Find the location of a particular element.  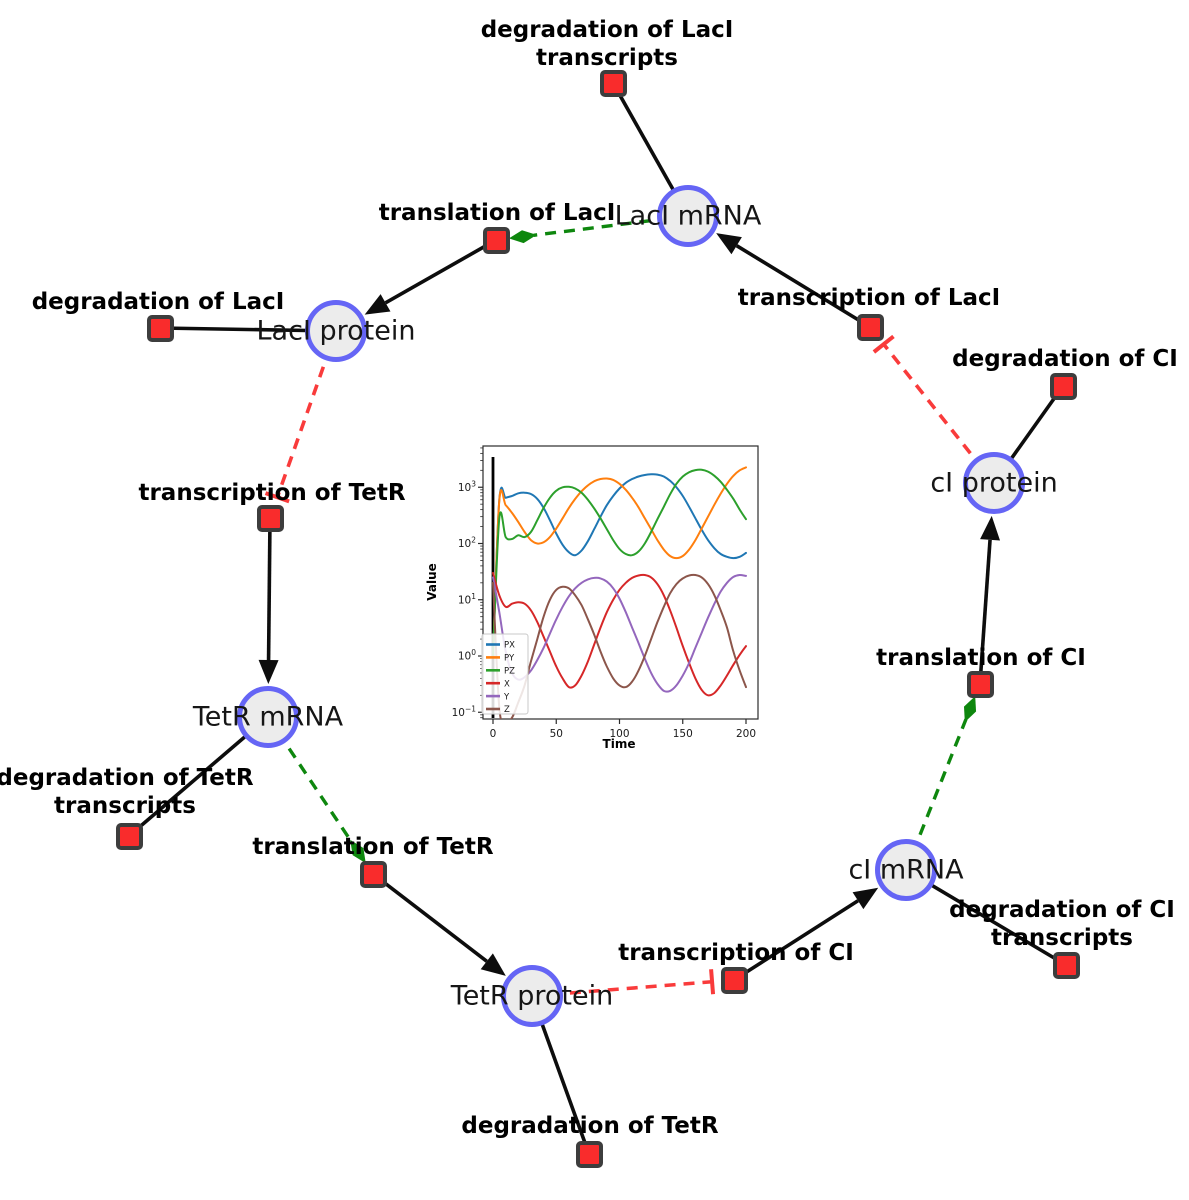

series-line-PZ is located at coordinates (619, 562).